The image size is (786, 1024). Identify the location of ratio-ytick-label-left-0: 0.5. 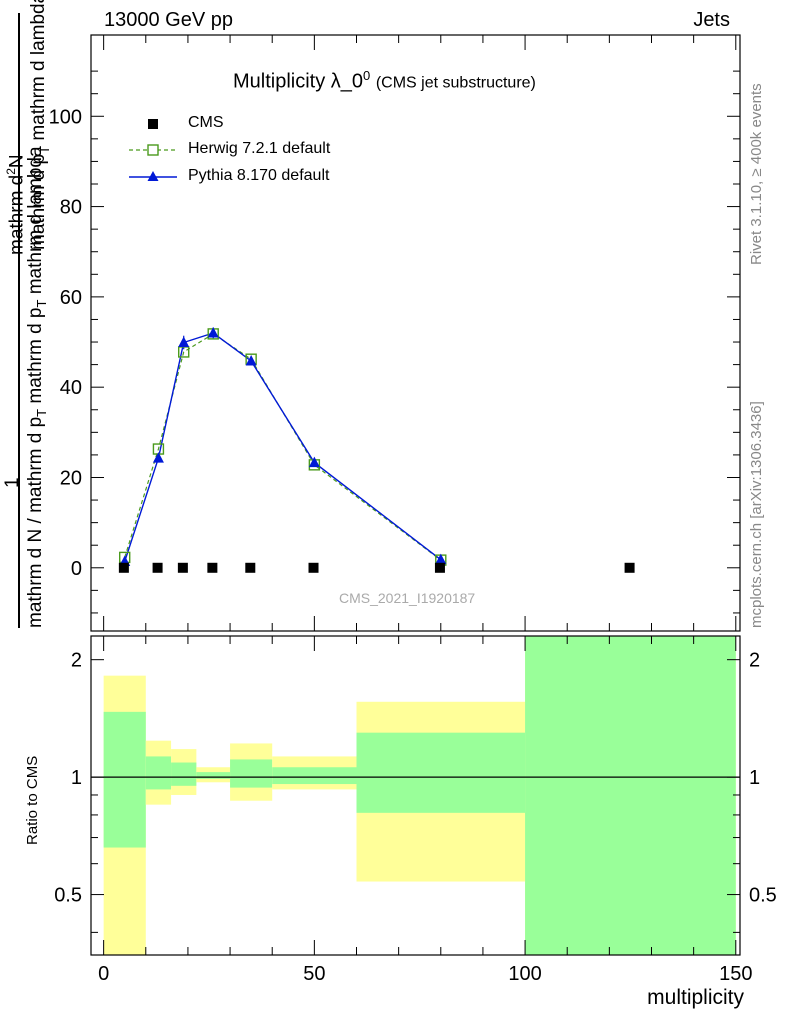
(68, 896).